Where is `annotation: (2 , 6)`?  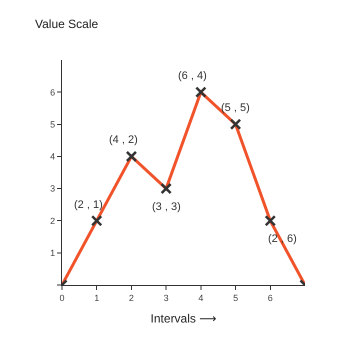 annotation: (2 , 6) is located at coordinates (282, 239).